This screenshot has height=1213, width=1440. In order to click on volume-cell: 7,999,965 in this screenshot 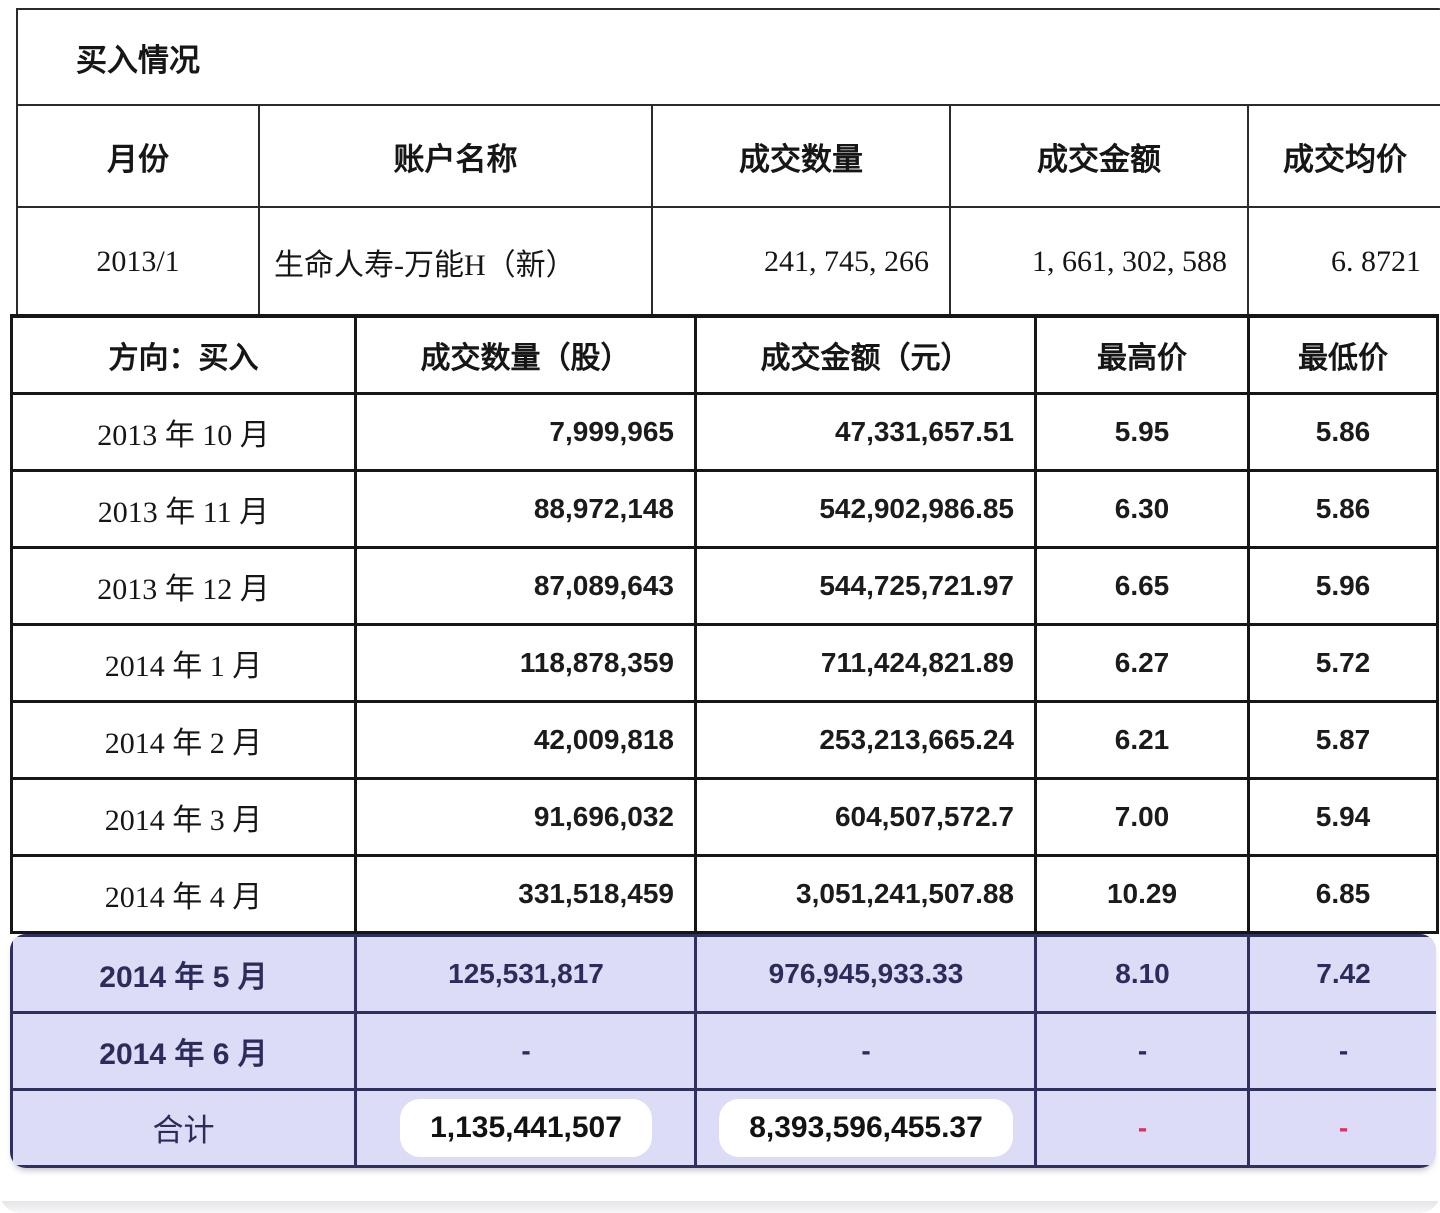, I will do `click(525, 431)`.